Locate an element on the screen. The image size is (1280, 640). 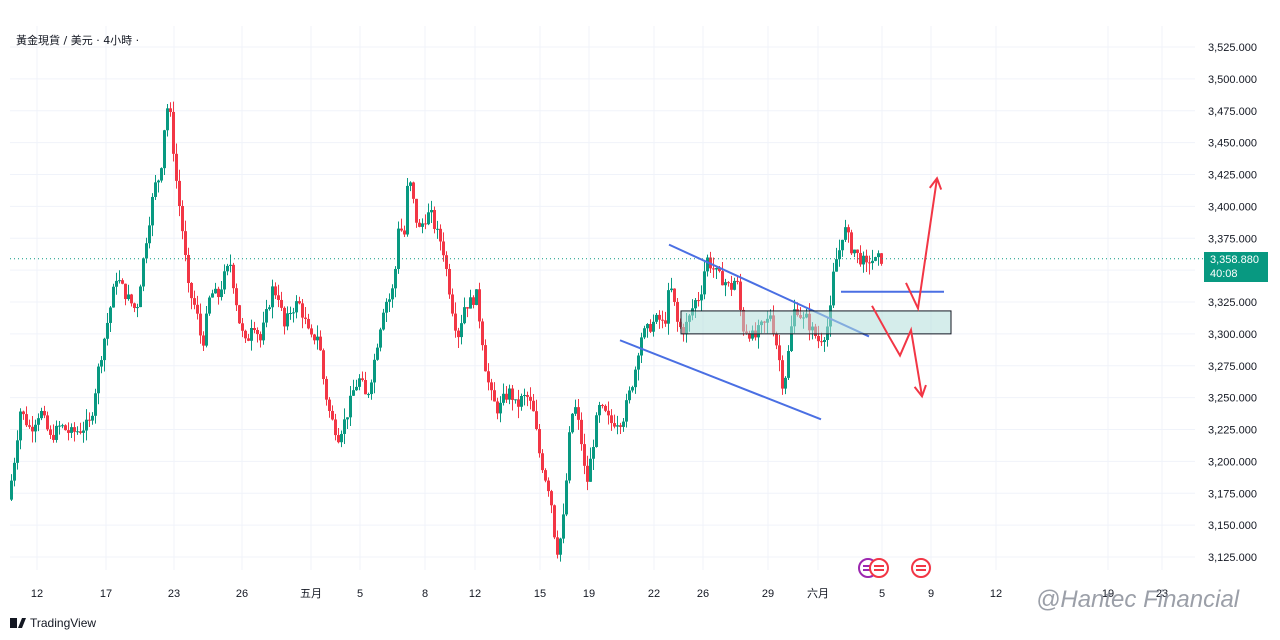
price-tick-label: 3,150.000 is located at coordinates (1232, 526).